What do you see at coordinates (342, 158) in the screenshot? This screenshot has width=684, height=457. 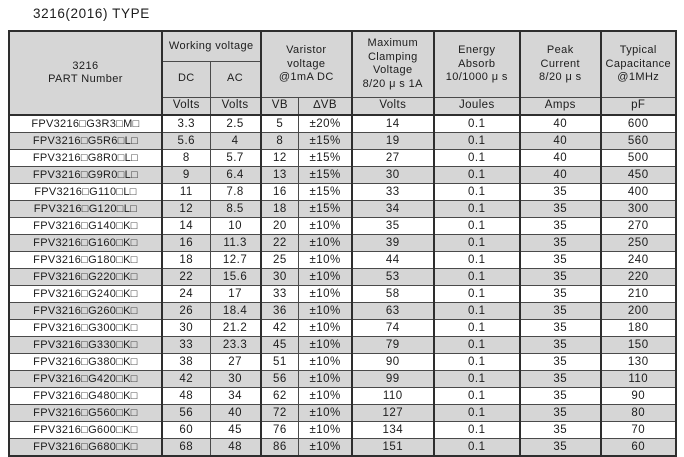 I see `table-row: FPV3216□G8R0□L□ 8 5.7 12 ±15% 27 0.1 40 500` at bounding box center [342, 158].